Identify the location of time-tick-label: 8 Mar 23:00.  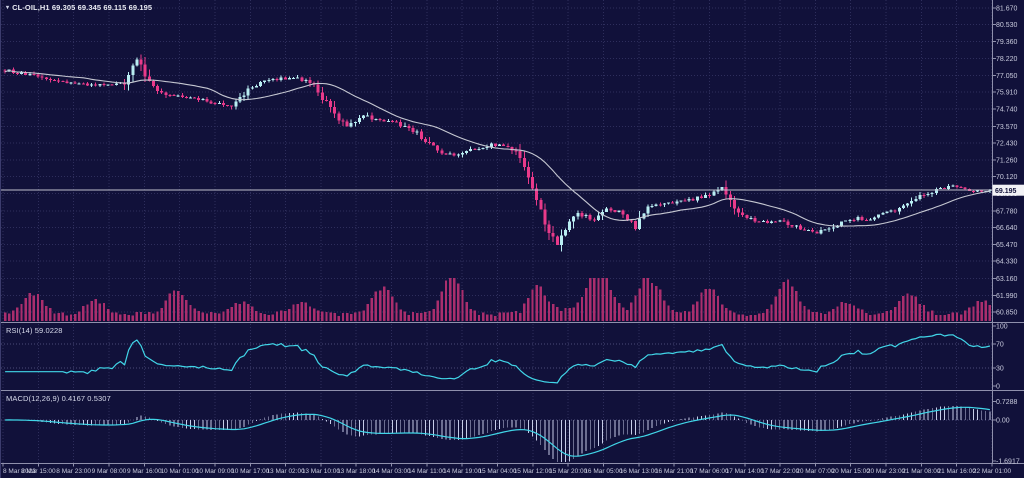
(73, 471).